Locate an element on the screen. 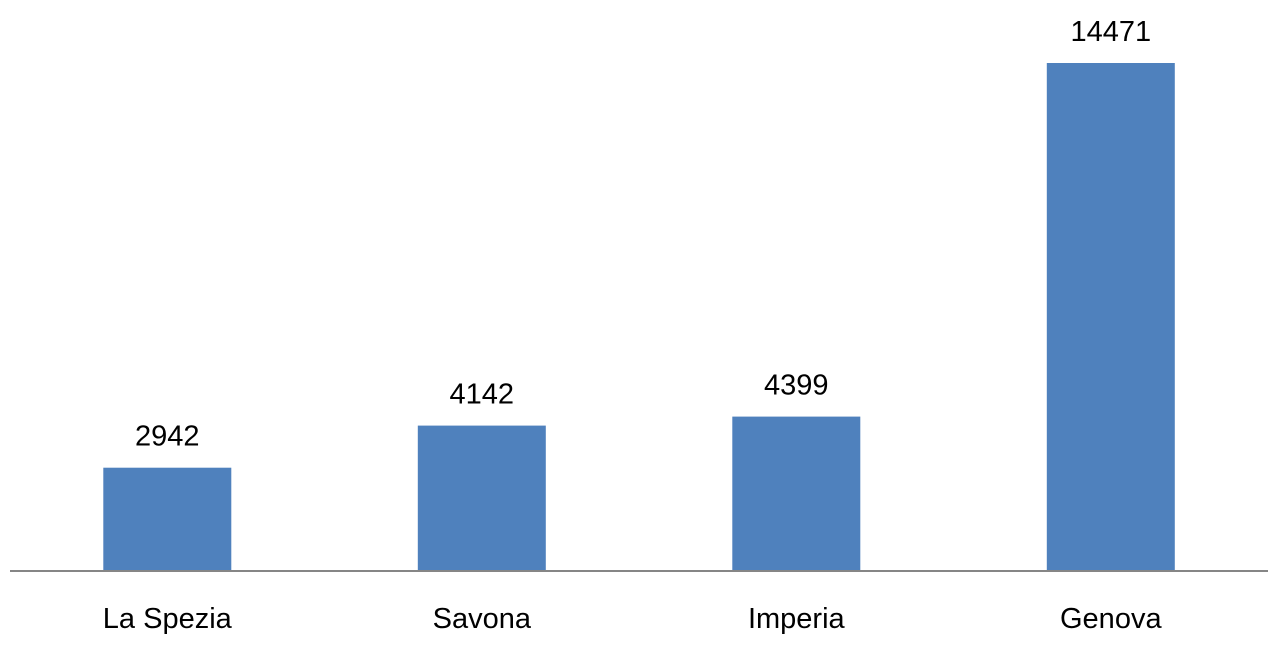 This screenshot has width=1274, height=647. bar-la-spezia is located at coordinates (167, 519).